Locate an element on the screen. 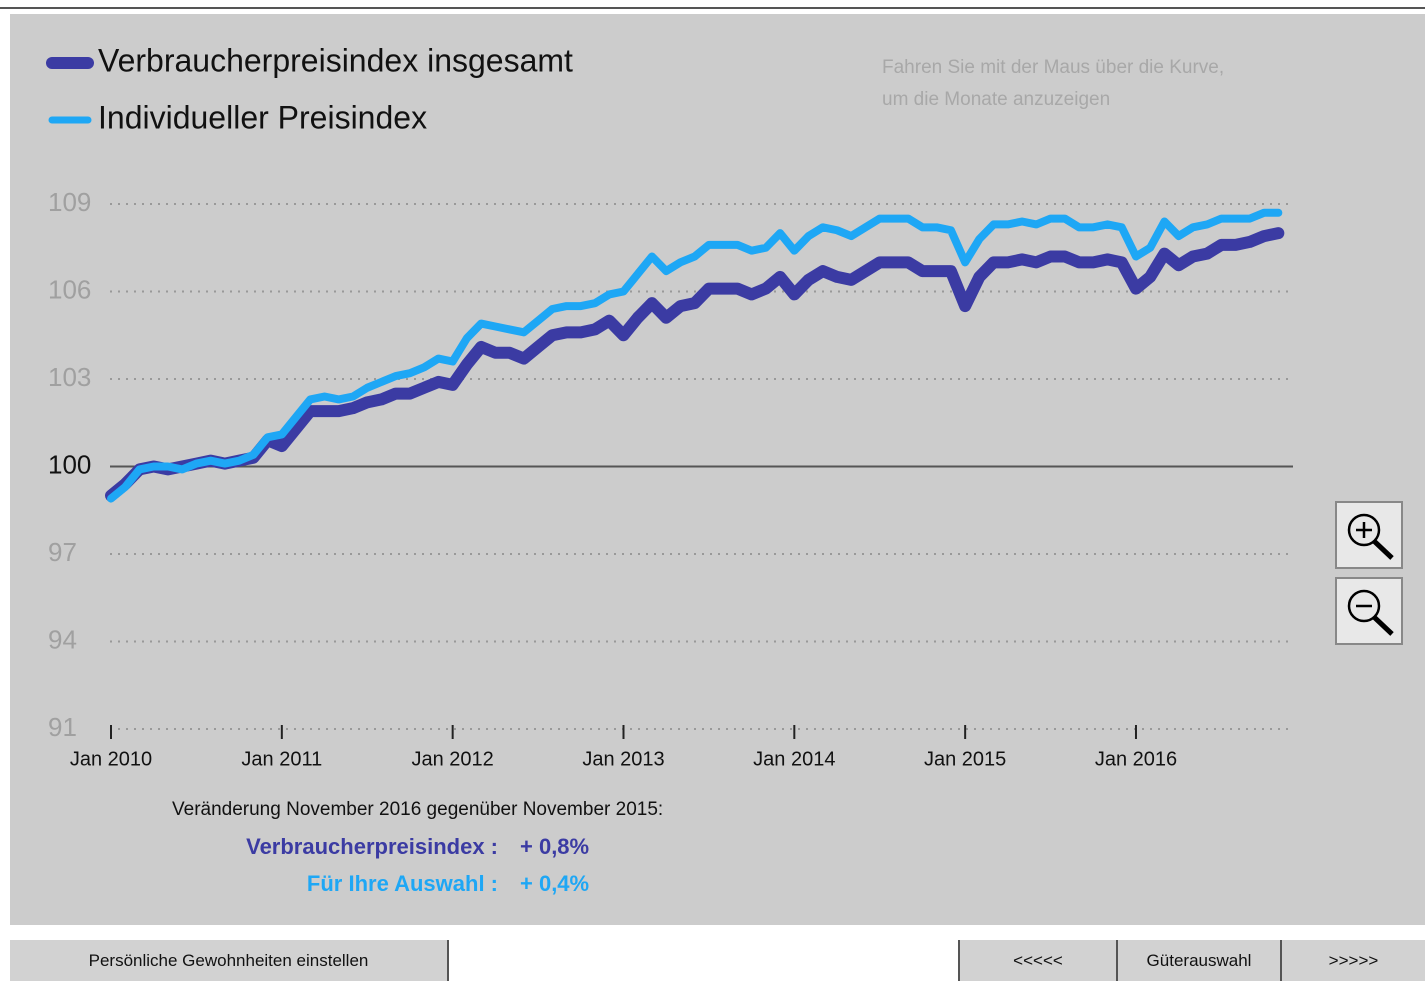 The width and height of the screenshot is (1425, 981). zoom-out is located at coordinates (1369, 611).